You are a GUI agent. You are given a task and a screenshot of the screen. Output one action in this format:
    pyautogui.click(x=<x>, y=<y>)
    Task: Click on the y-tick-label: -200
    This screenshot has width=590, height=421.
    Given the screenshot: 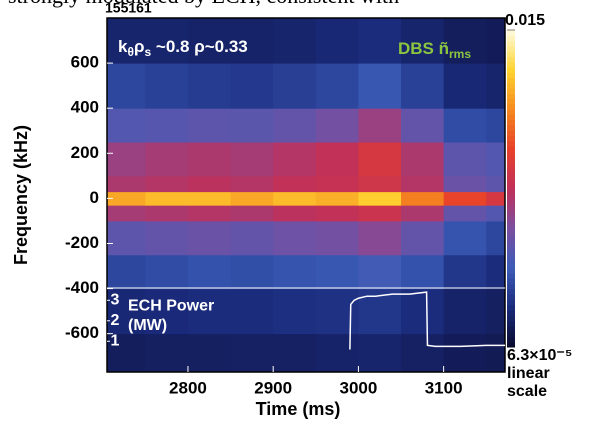 What is the action you would take?
    pyautogui.click(x=82, y=242)
    